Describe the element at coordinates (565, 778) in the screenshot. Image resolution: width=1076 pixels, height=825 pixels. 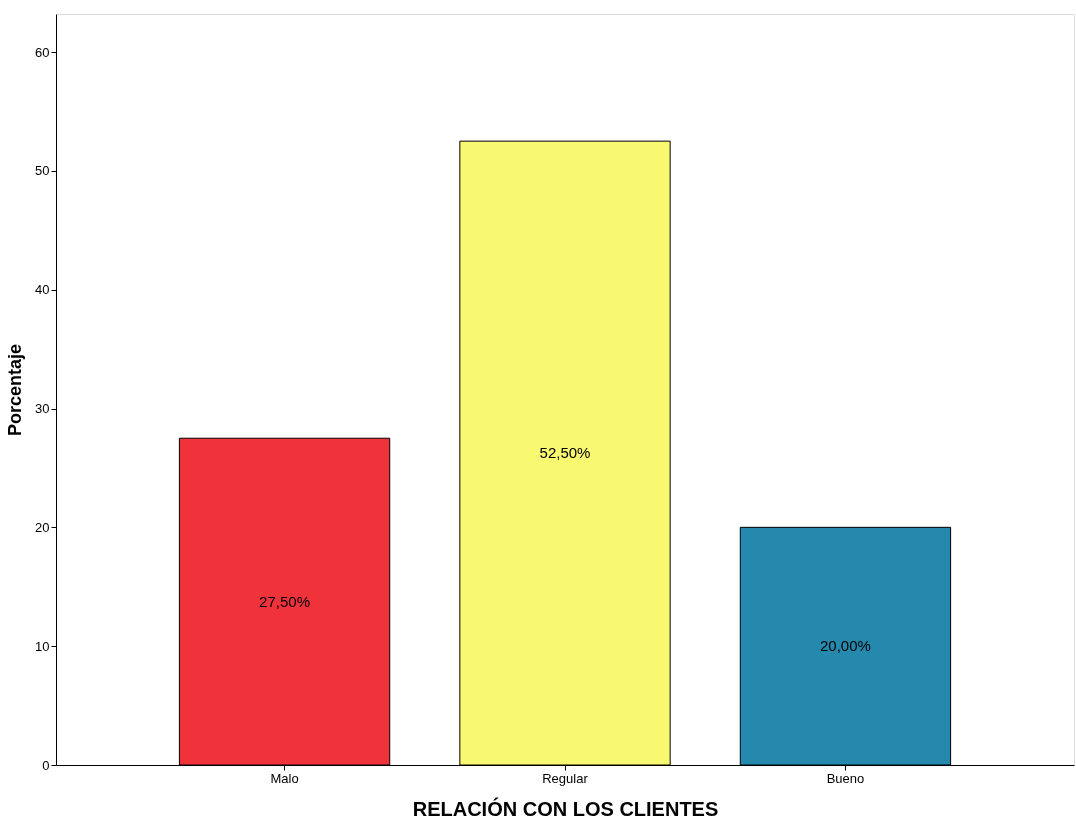
I see `x-tick-label: Regular` at that location.